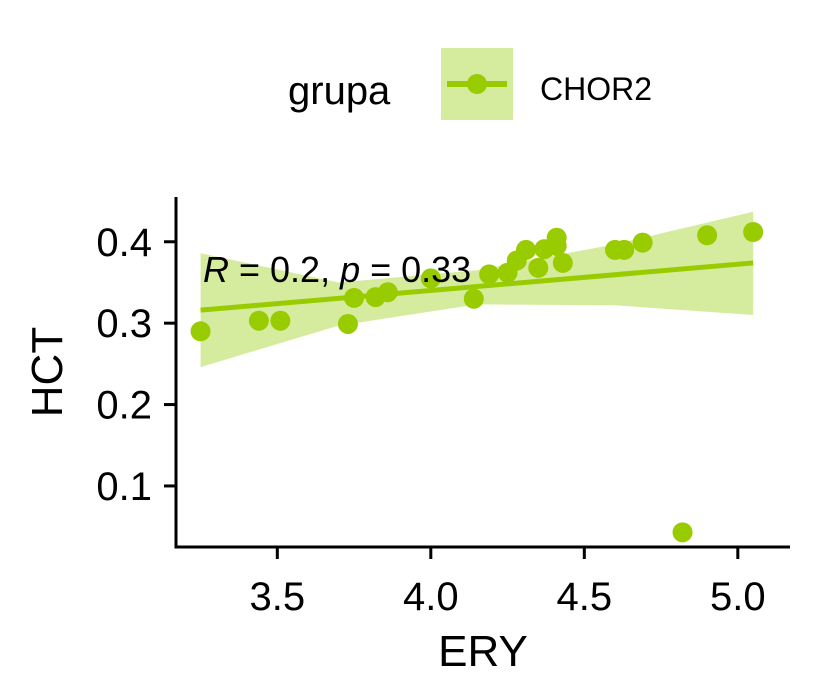  Describe the element at coordinates (124, 324) in the screenshot. I see `y-tick-label: 0.3` at that location.